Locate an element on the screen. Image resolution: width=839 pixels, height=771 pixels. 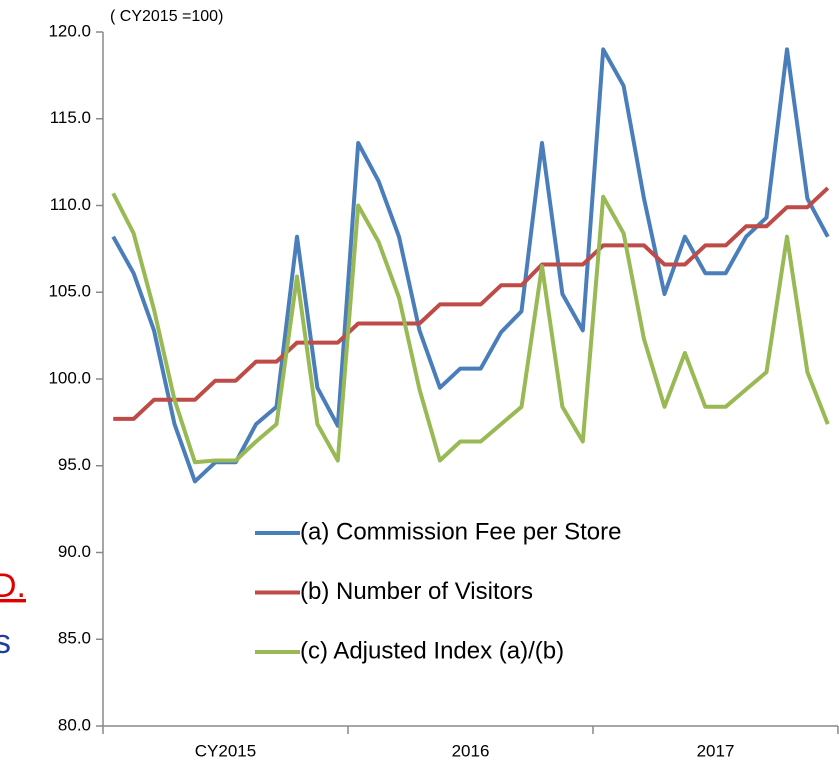
legend-label: (b) Number of Visitors is located at coordinates (416, 591).